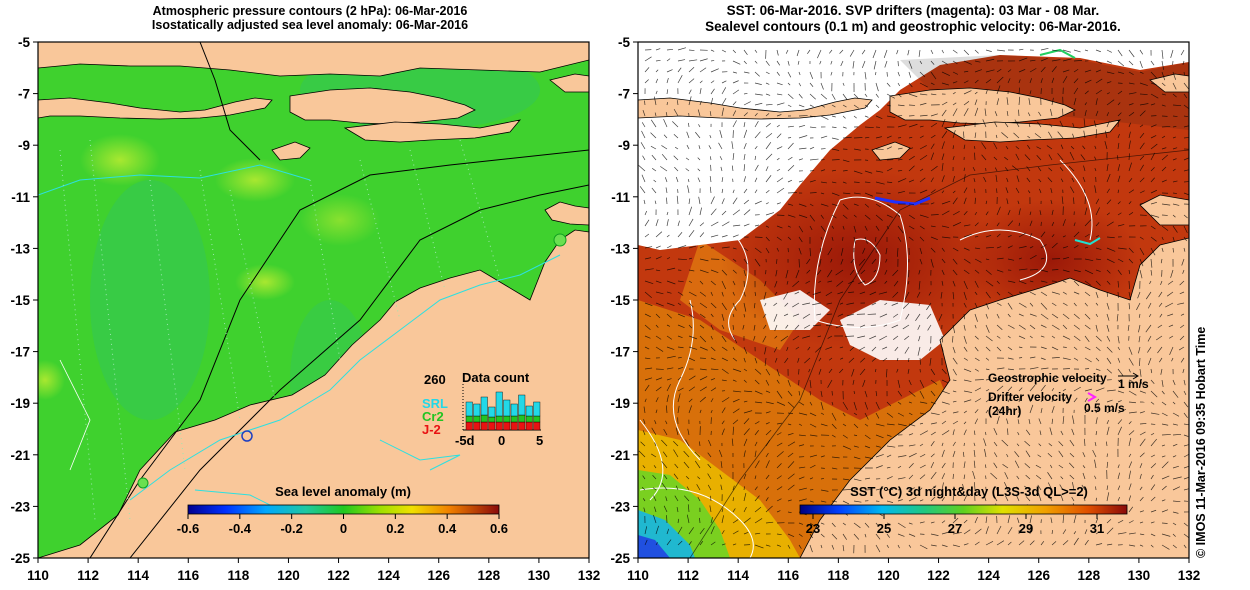 The image size is (1250, 590). What do you see at coordinates (388, 575) in the screenshot?
I see `left-lon-tick: 124` at bounding box center [388, 575].